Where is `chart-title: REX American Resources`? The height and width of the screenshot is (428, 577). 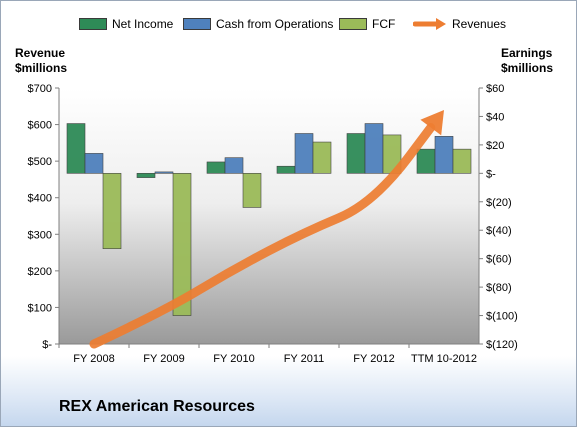
chart-title: REX American Resources is located at coordinates (157, 406).